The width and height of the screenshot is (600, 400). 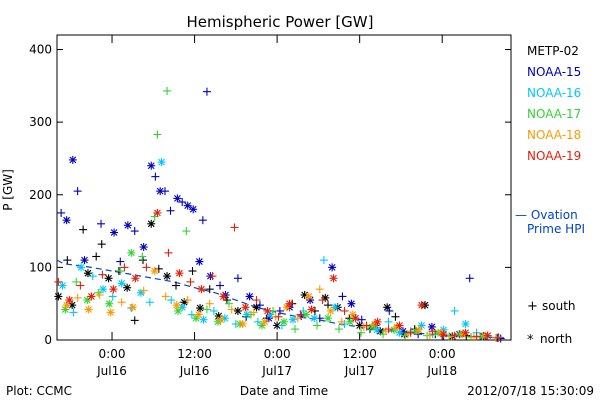 I want to click on x-tick-date-label: Jul16, so click(x=111, y=371).